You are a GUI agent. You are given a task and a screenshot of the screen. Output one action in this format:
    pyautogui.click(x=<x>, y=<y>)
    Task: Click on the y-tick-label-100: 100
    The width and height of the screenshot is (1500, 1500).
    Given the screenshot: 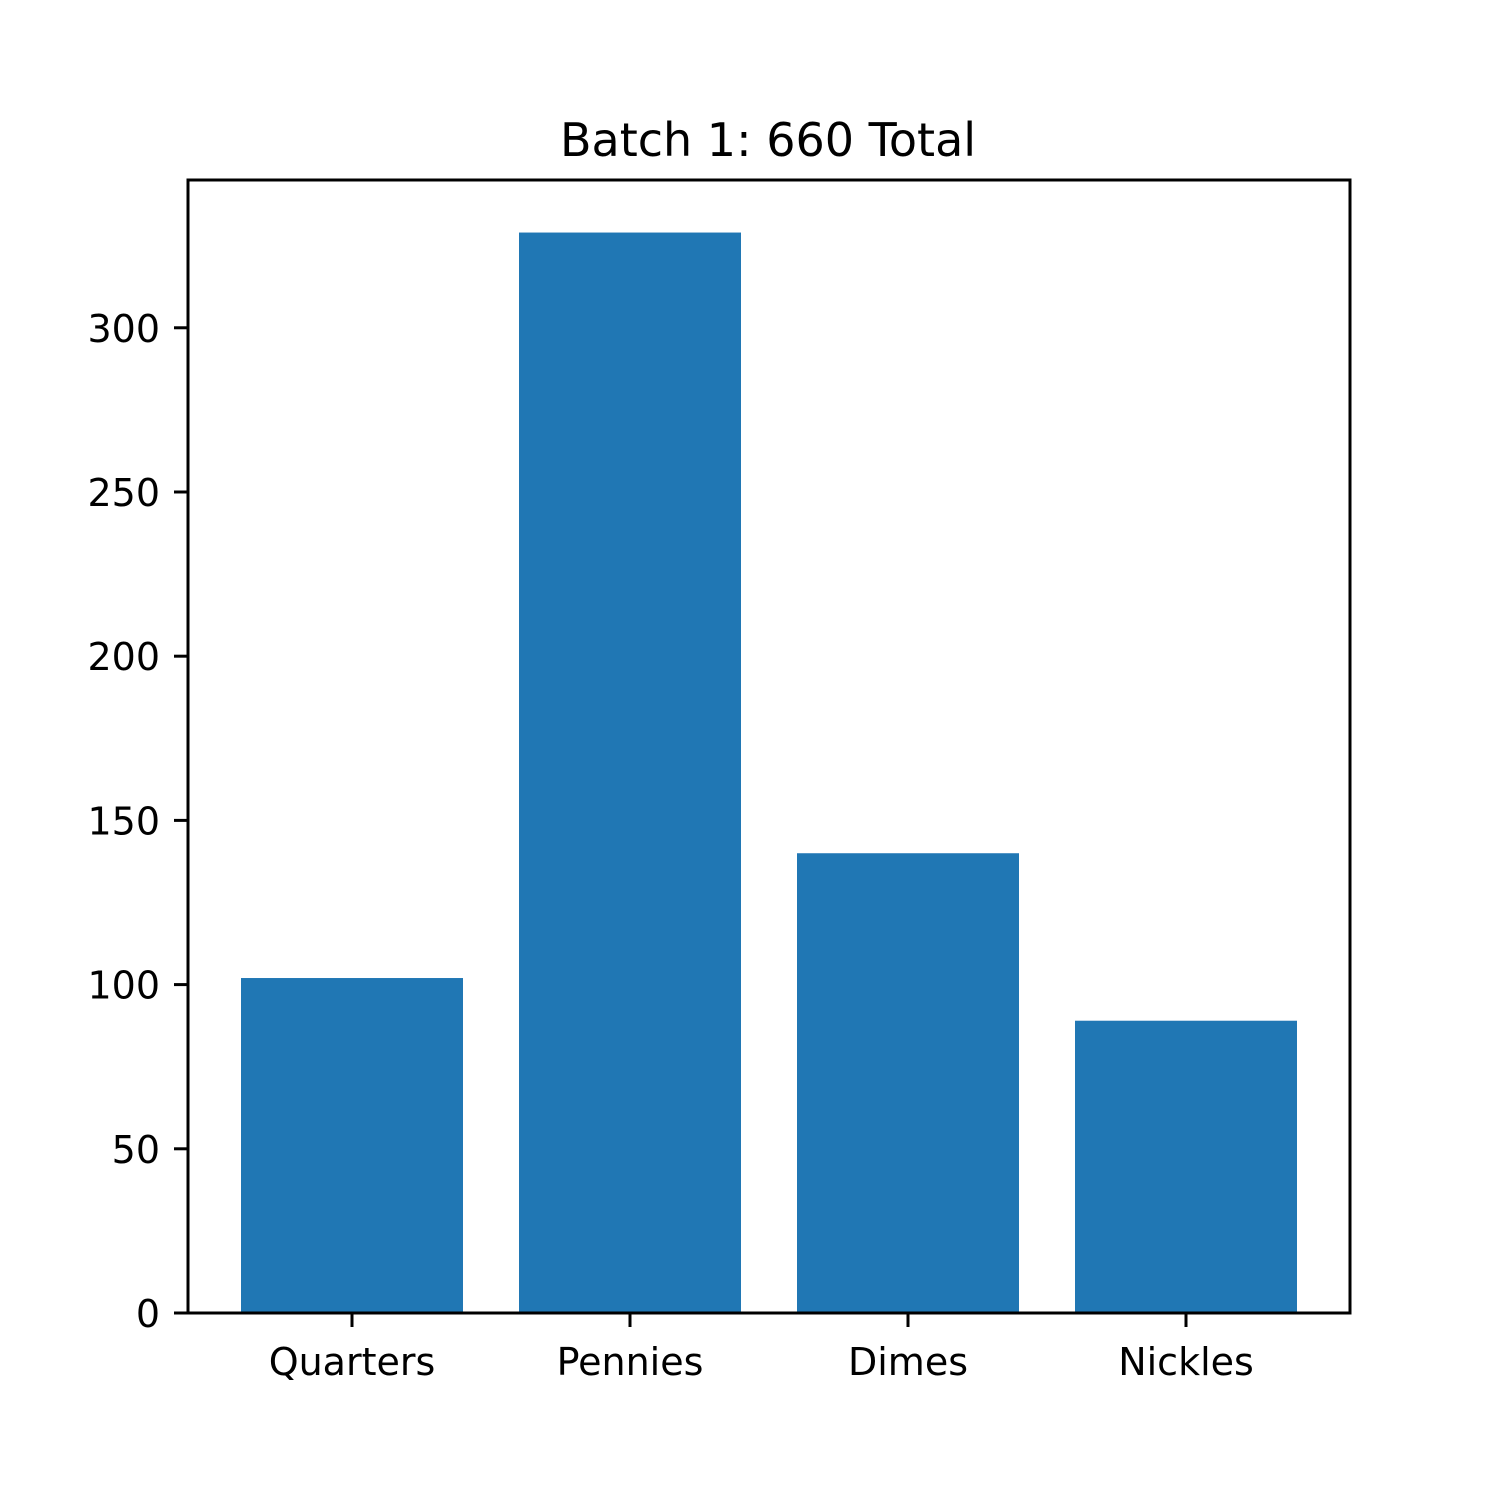 What is the action you would take?
    pyautogui.click(x=123, y=986)
    